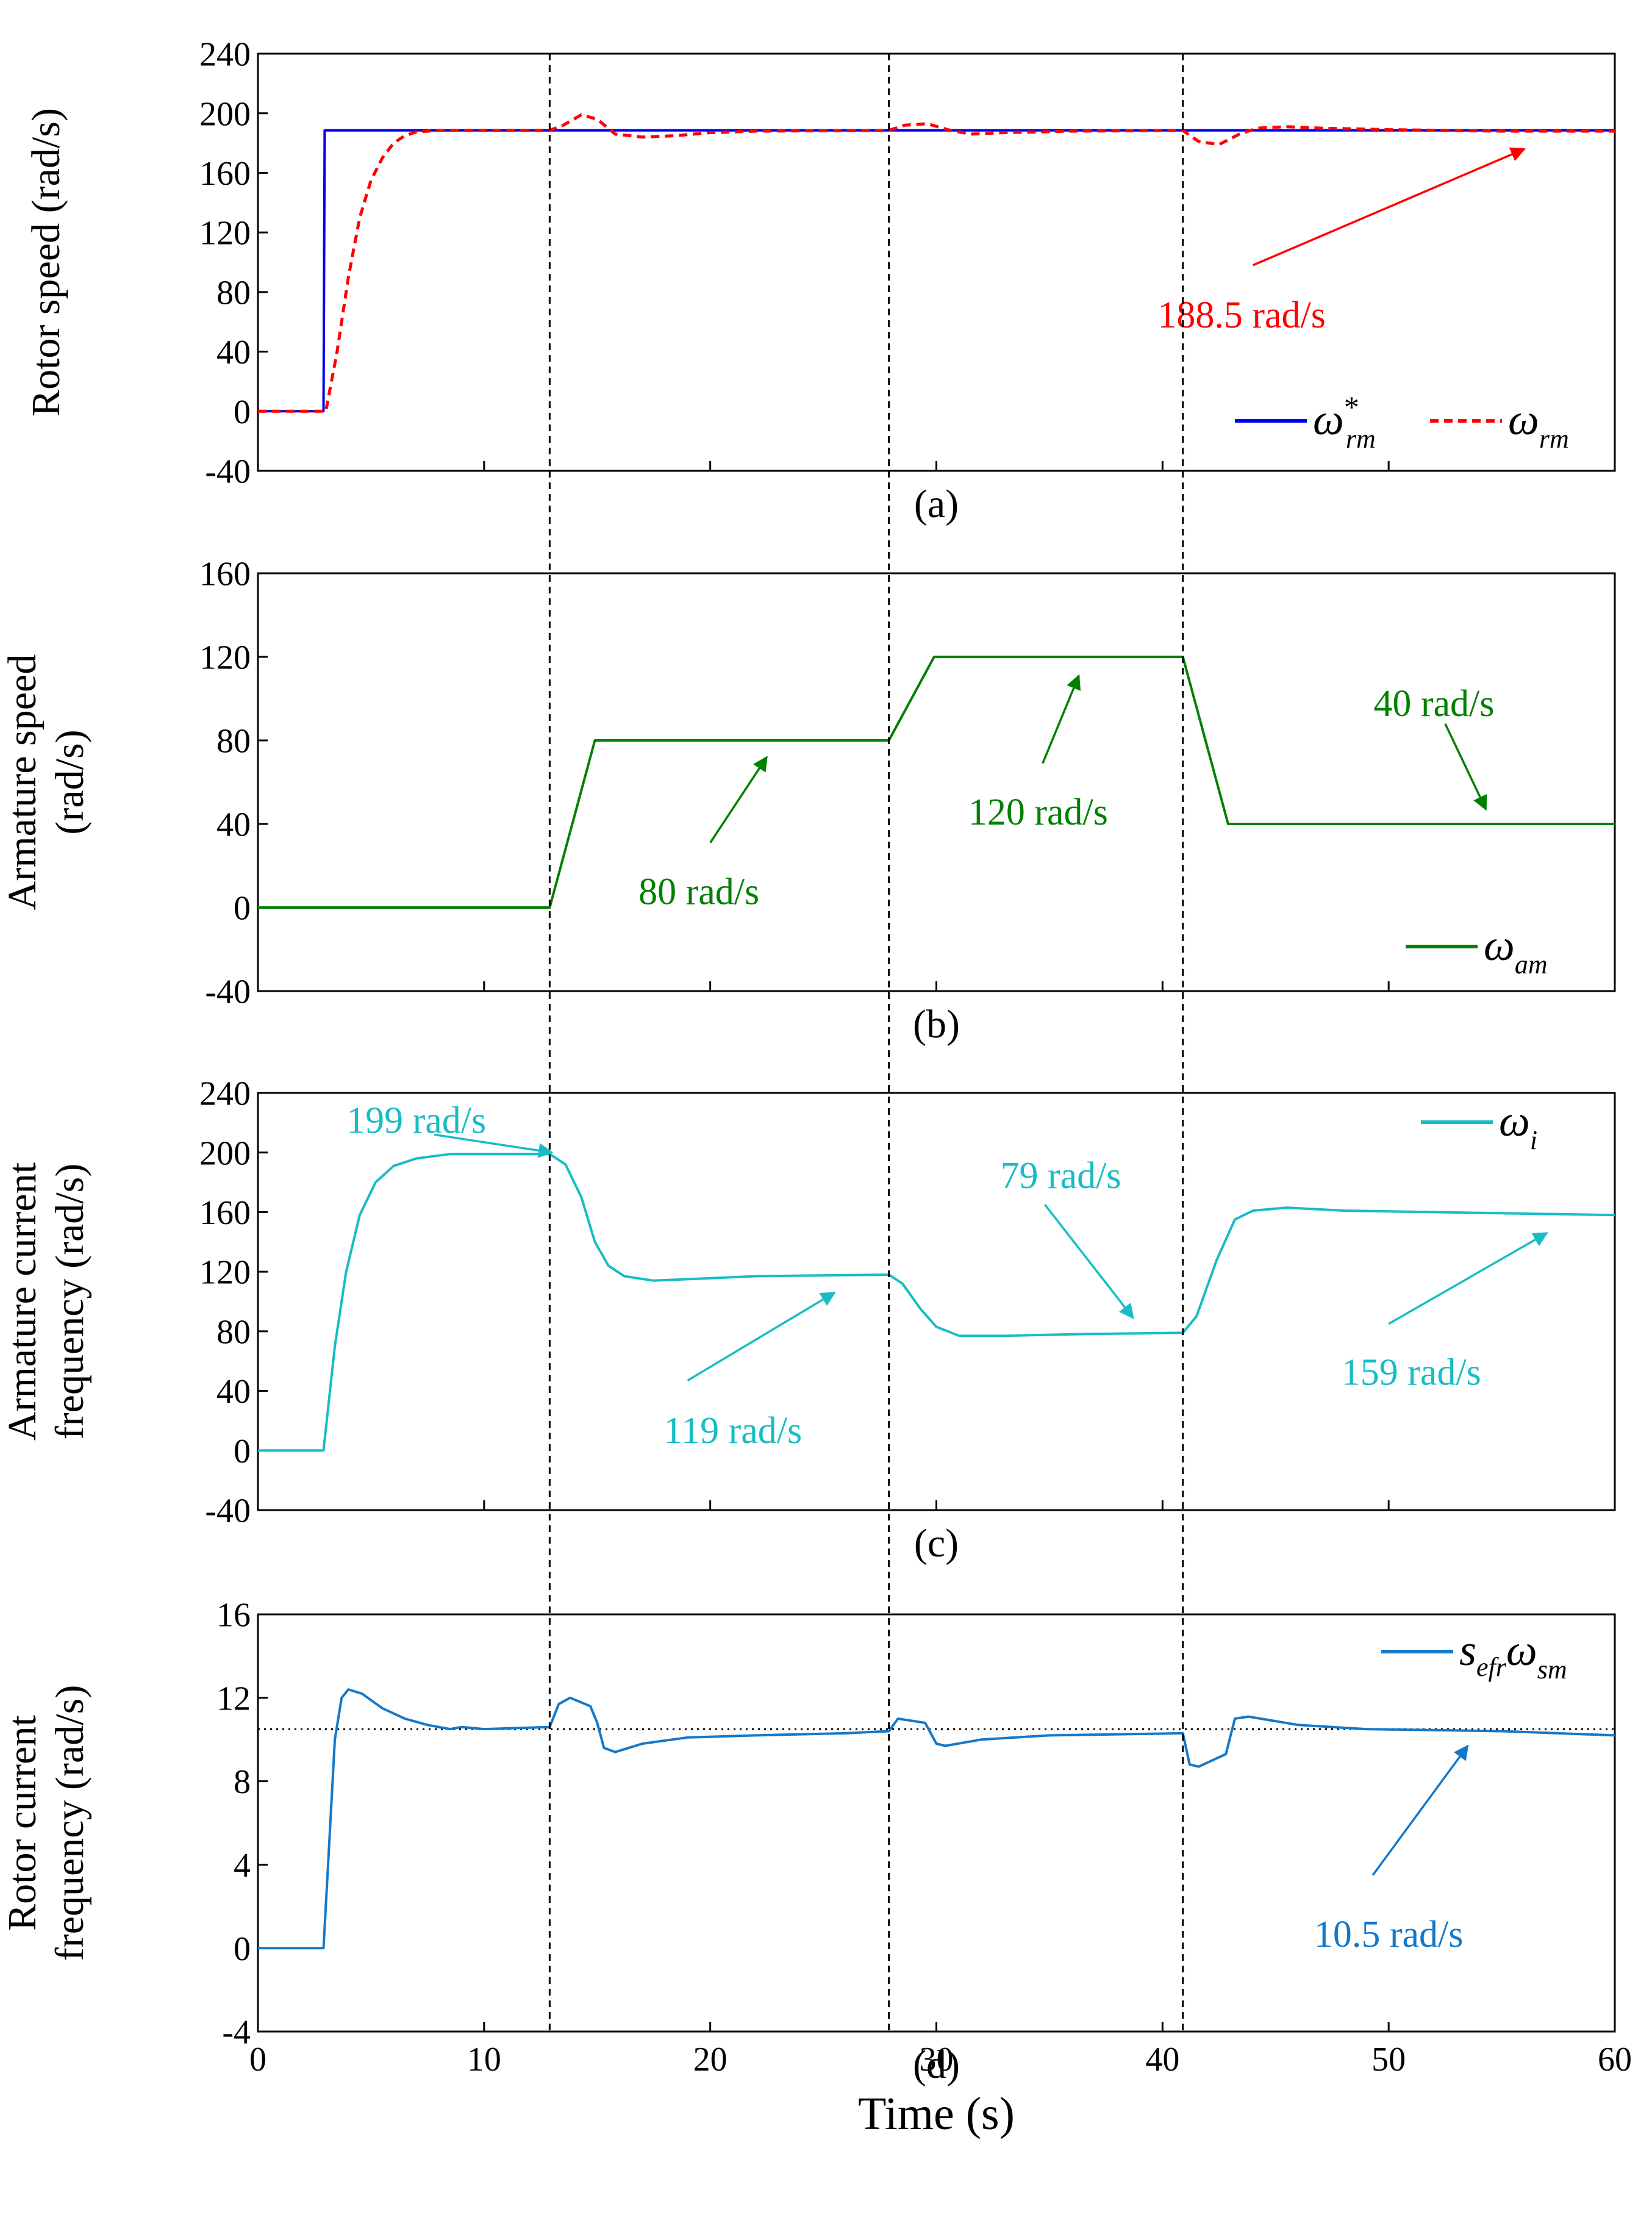  Describe the element at coordinates (243, 1782) in the screenshot. I see `y-tick-label: 8` at that location.